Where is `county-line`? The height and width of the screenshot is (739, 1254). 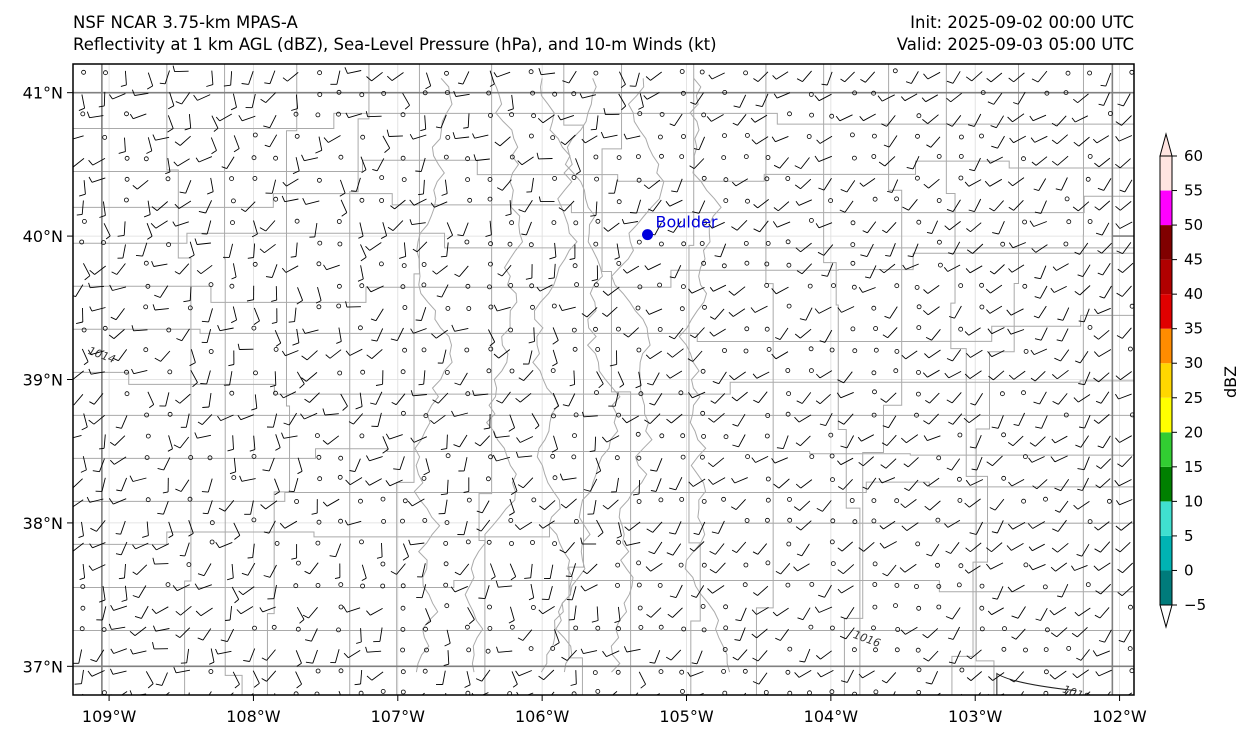 county-line is located at coordinates (603, 240).